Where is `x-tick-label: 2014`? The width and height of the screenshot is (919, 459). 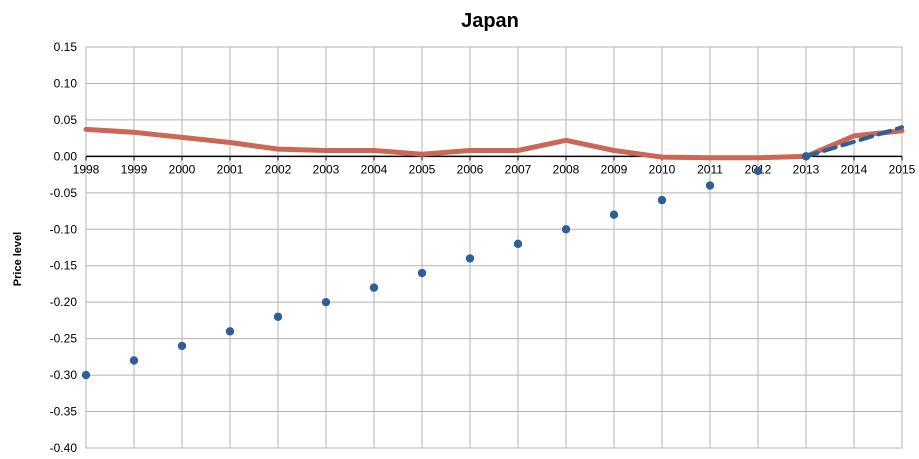 x-tick-label: 2014 is located at coordinates (854, 169).